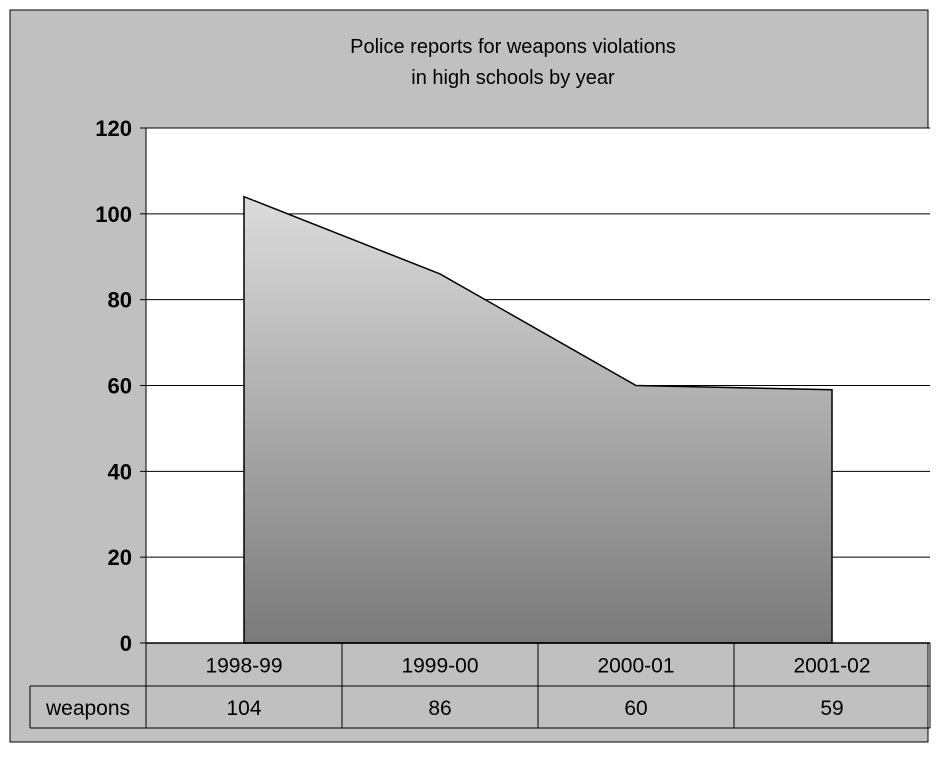 The image size is (938, 757). Describe the element at coordinates (120, 471) in the screenshot. I see `y-tick-label-40: 40` at that location.